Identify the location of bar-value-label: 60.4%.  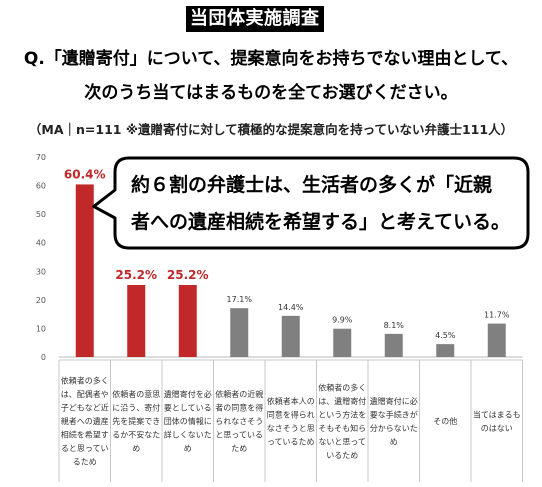
(85, 174).